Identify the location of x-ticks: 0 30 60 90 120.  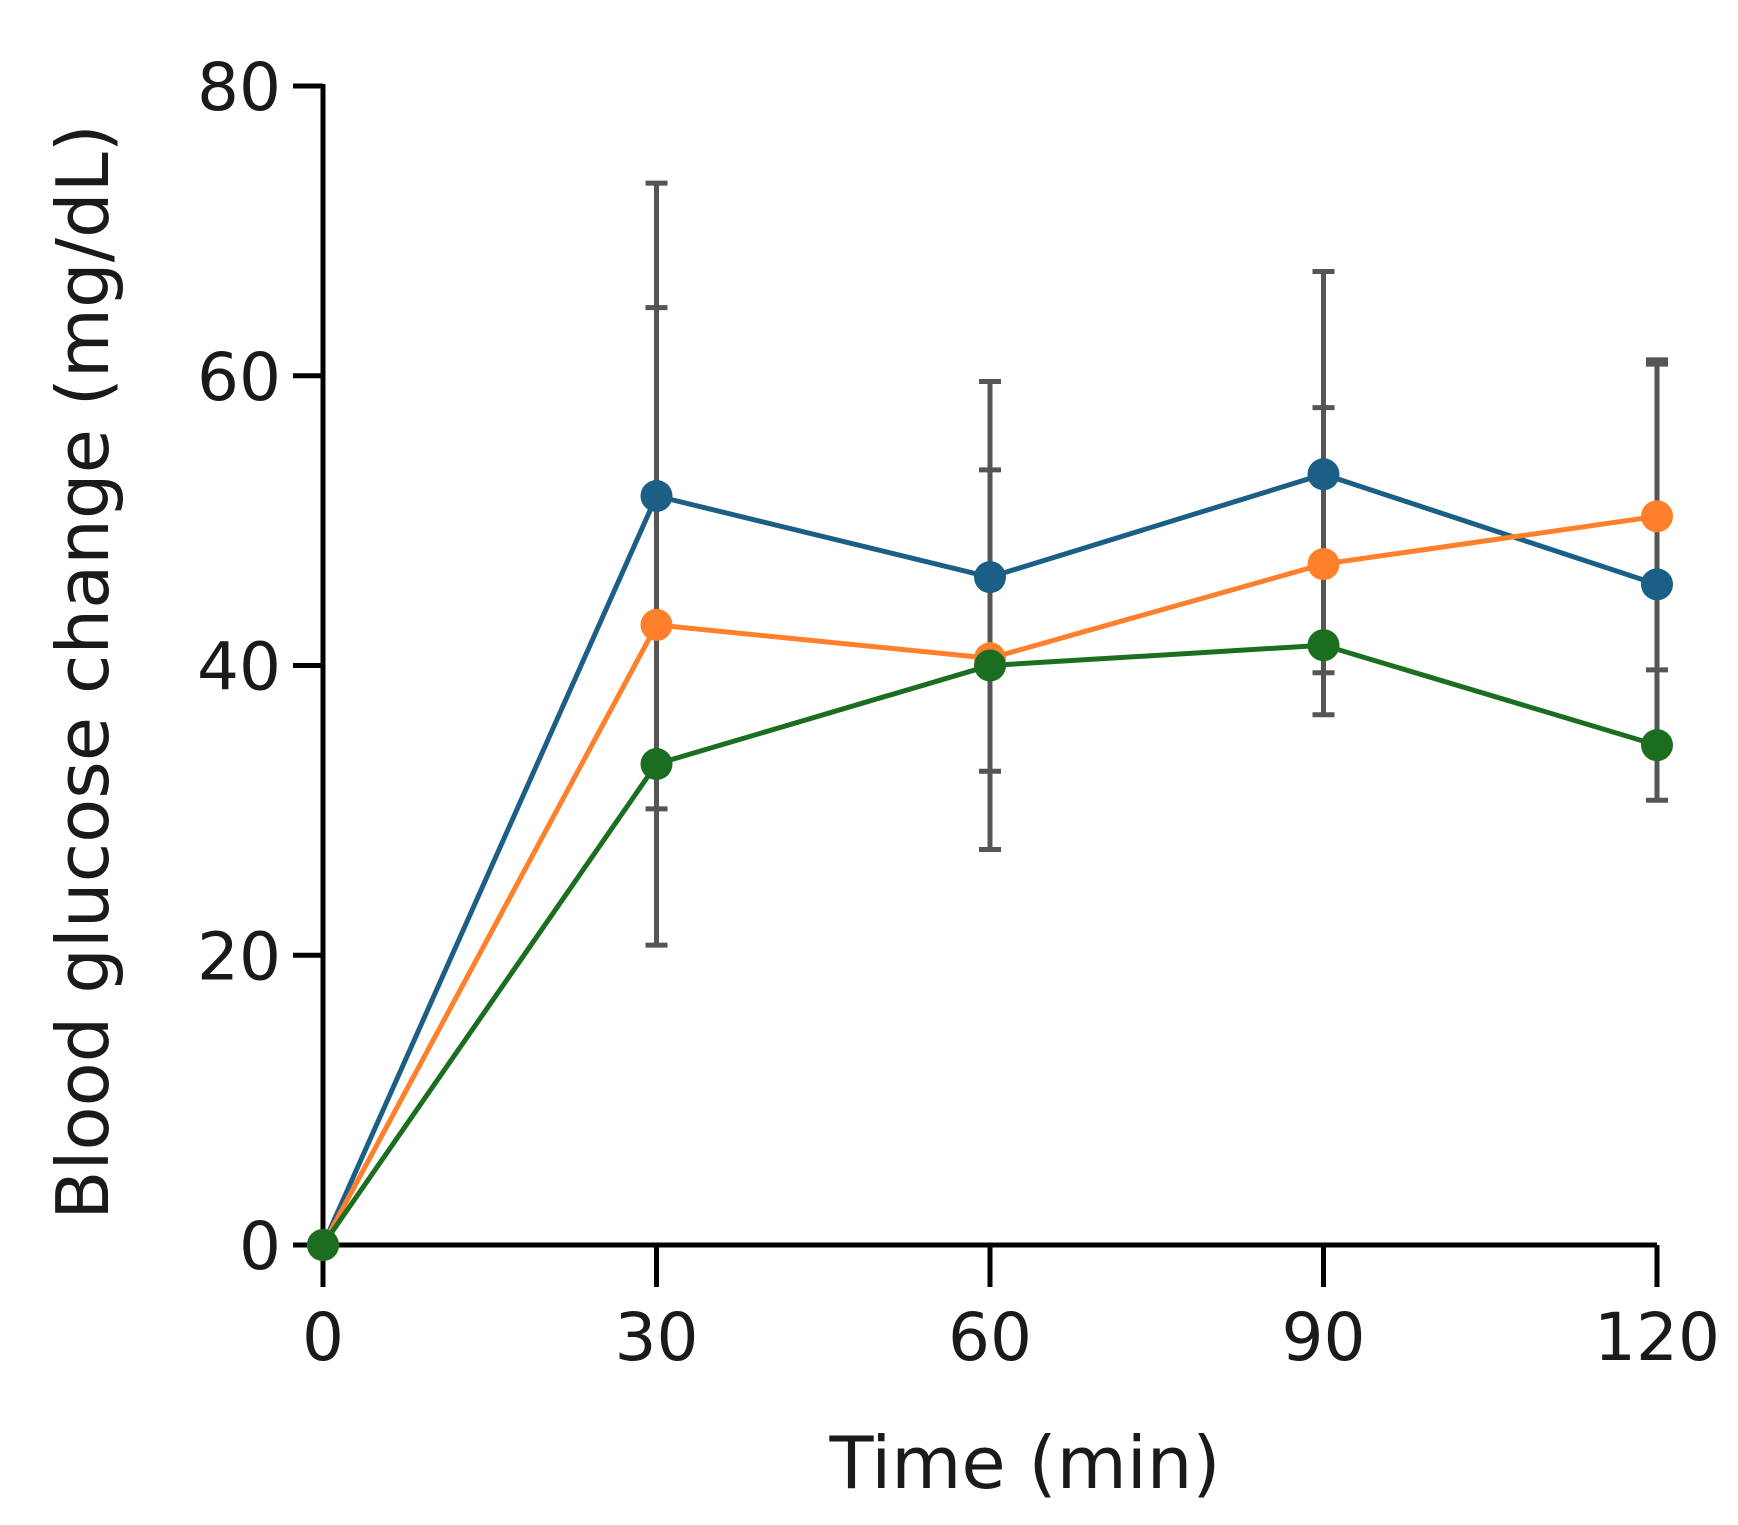
(1011, 1310).